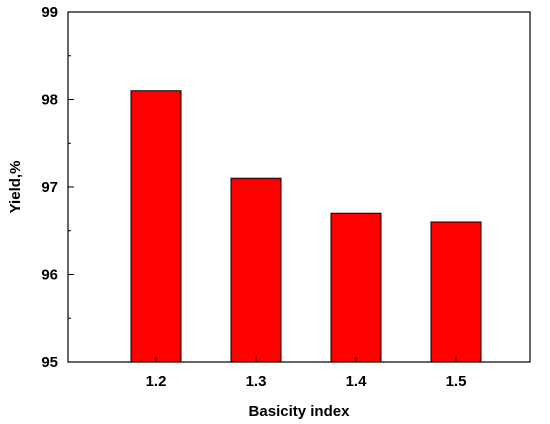 The height and width of the screenshot is (424, 550). I want to click on y-tick-label: 96, so click(49, 275).